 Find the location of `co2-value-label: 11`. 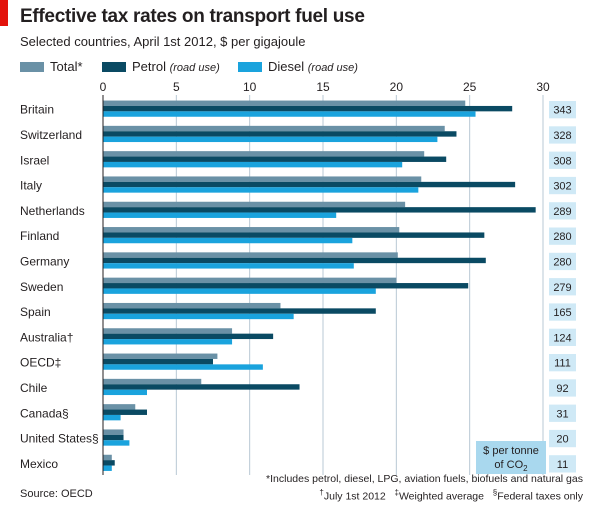

co2-value-label: 11 is located at coordinates (562, 465).